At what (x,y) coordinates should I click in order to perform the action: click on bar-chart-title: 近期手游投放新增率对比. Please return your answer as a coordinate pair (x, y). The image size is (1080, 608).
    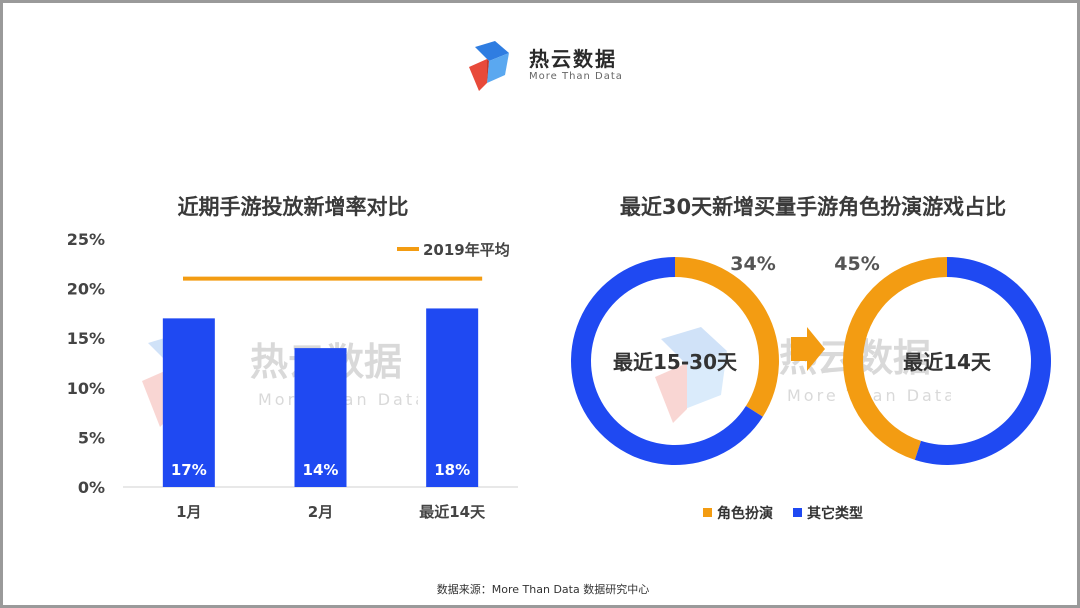
    Looking at the image, I should click on (293, 207).